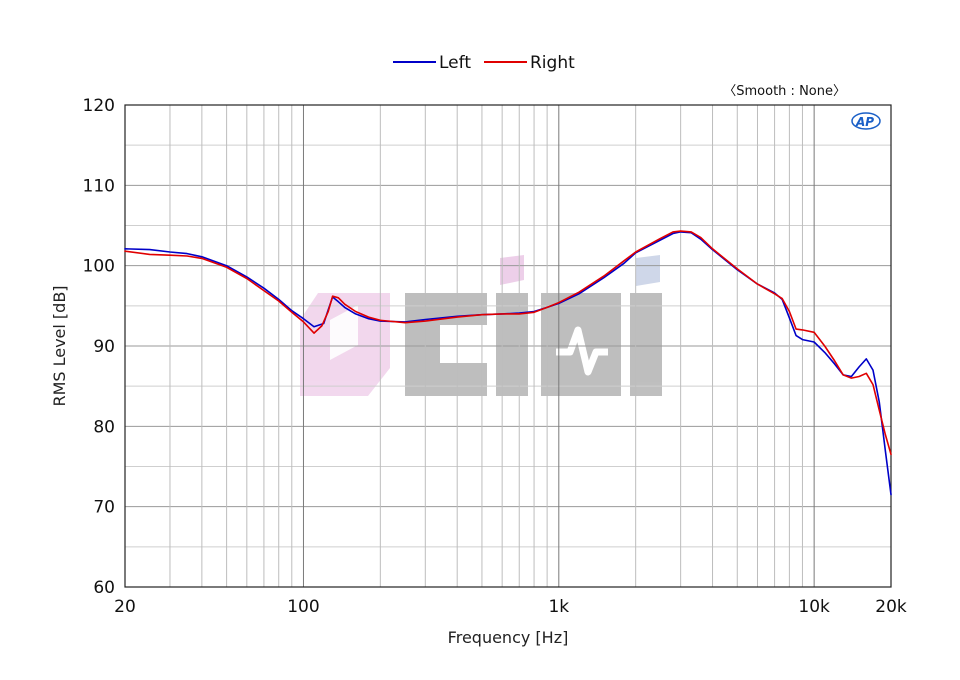  What do you see at coordinates (303, 607) in the screenshot?
I see `x-tick-label: 100` at bounding box center [303, 607].